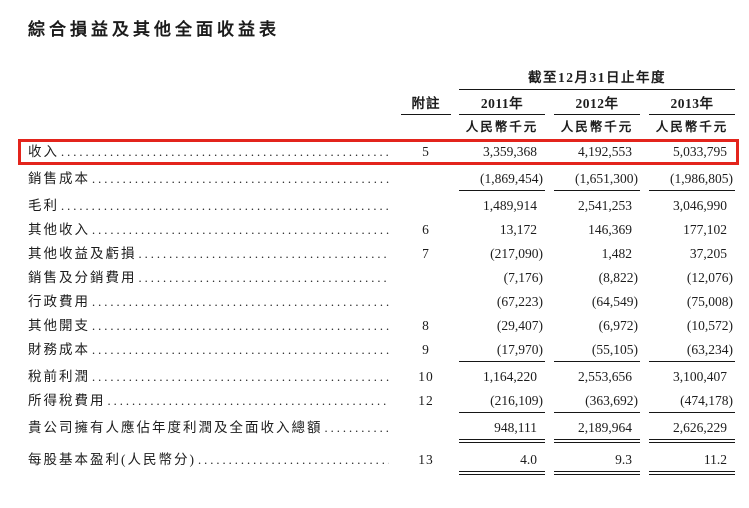 This screenshot has width=749, height=508. Describe the element at coordinates (708, 253) in the screenshot. I see `row-value-2013: 37,205` at that location.